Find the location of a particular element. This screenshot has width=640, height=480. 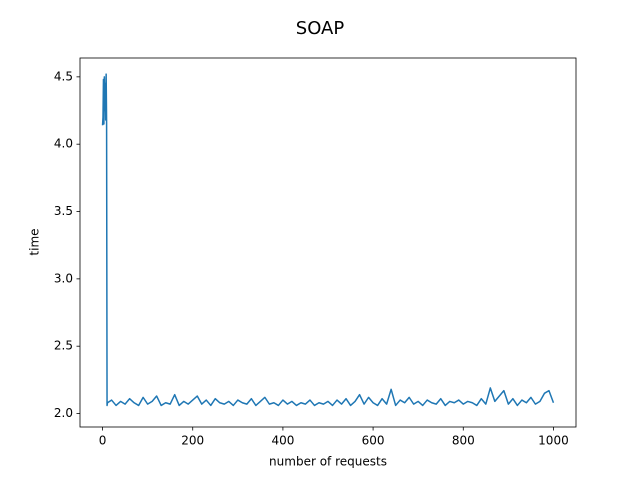

y-tick-label: 3.0 is located at coordinates (63, 278).